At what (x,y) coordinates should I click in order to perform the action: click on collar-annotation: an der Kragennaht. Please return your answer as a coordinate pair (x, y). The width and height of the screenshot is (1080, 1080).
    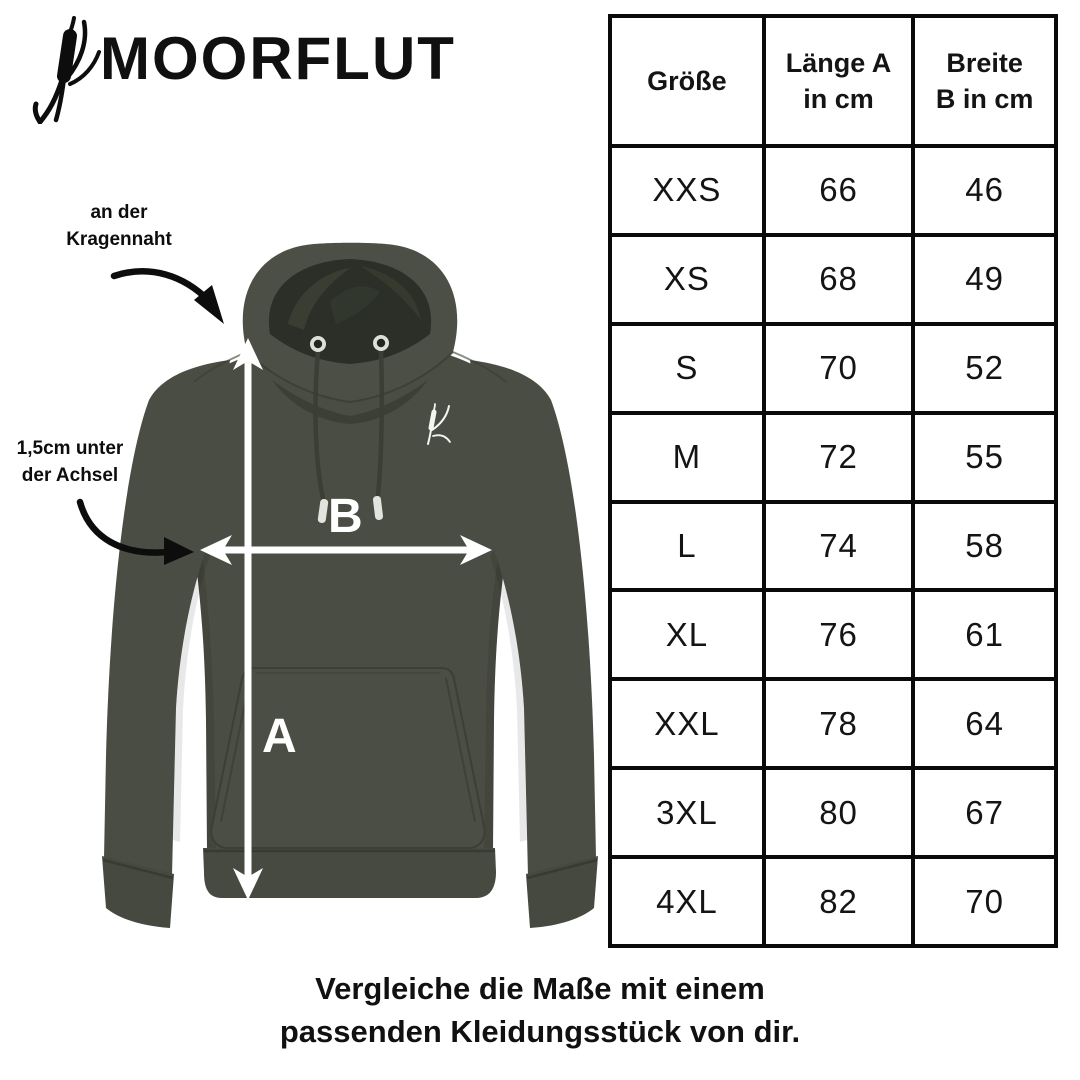
    Looking at the image, I should click on (119, 226).